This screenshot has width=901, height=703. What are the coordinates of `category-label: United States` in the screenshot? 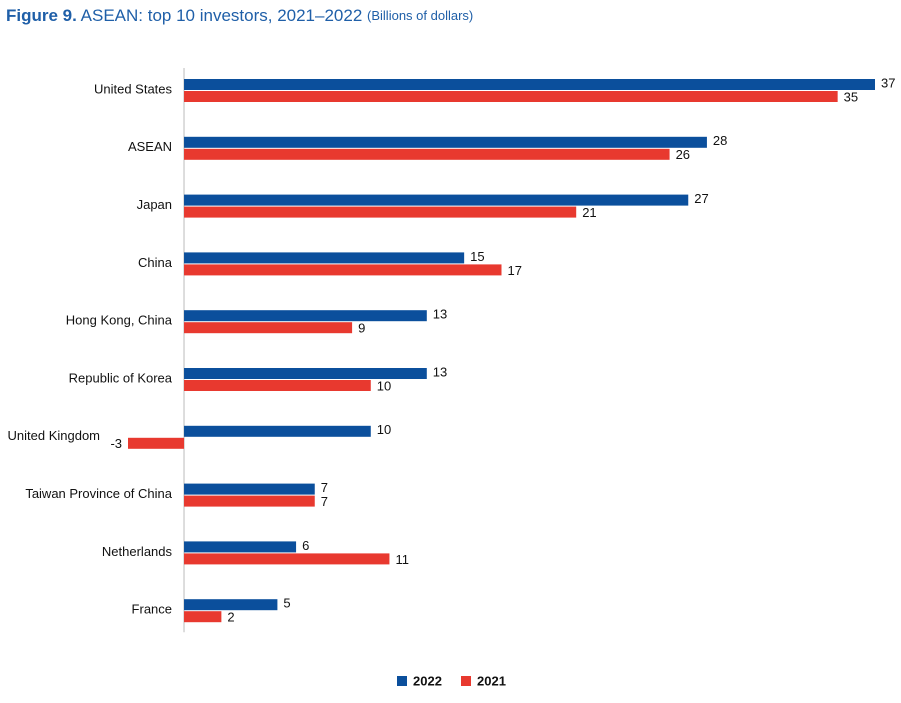 It's located at (133, 88).